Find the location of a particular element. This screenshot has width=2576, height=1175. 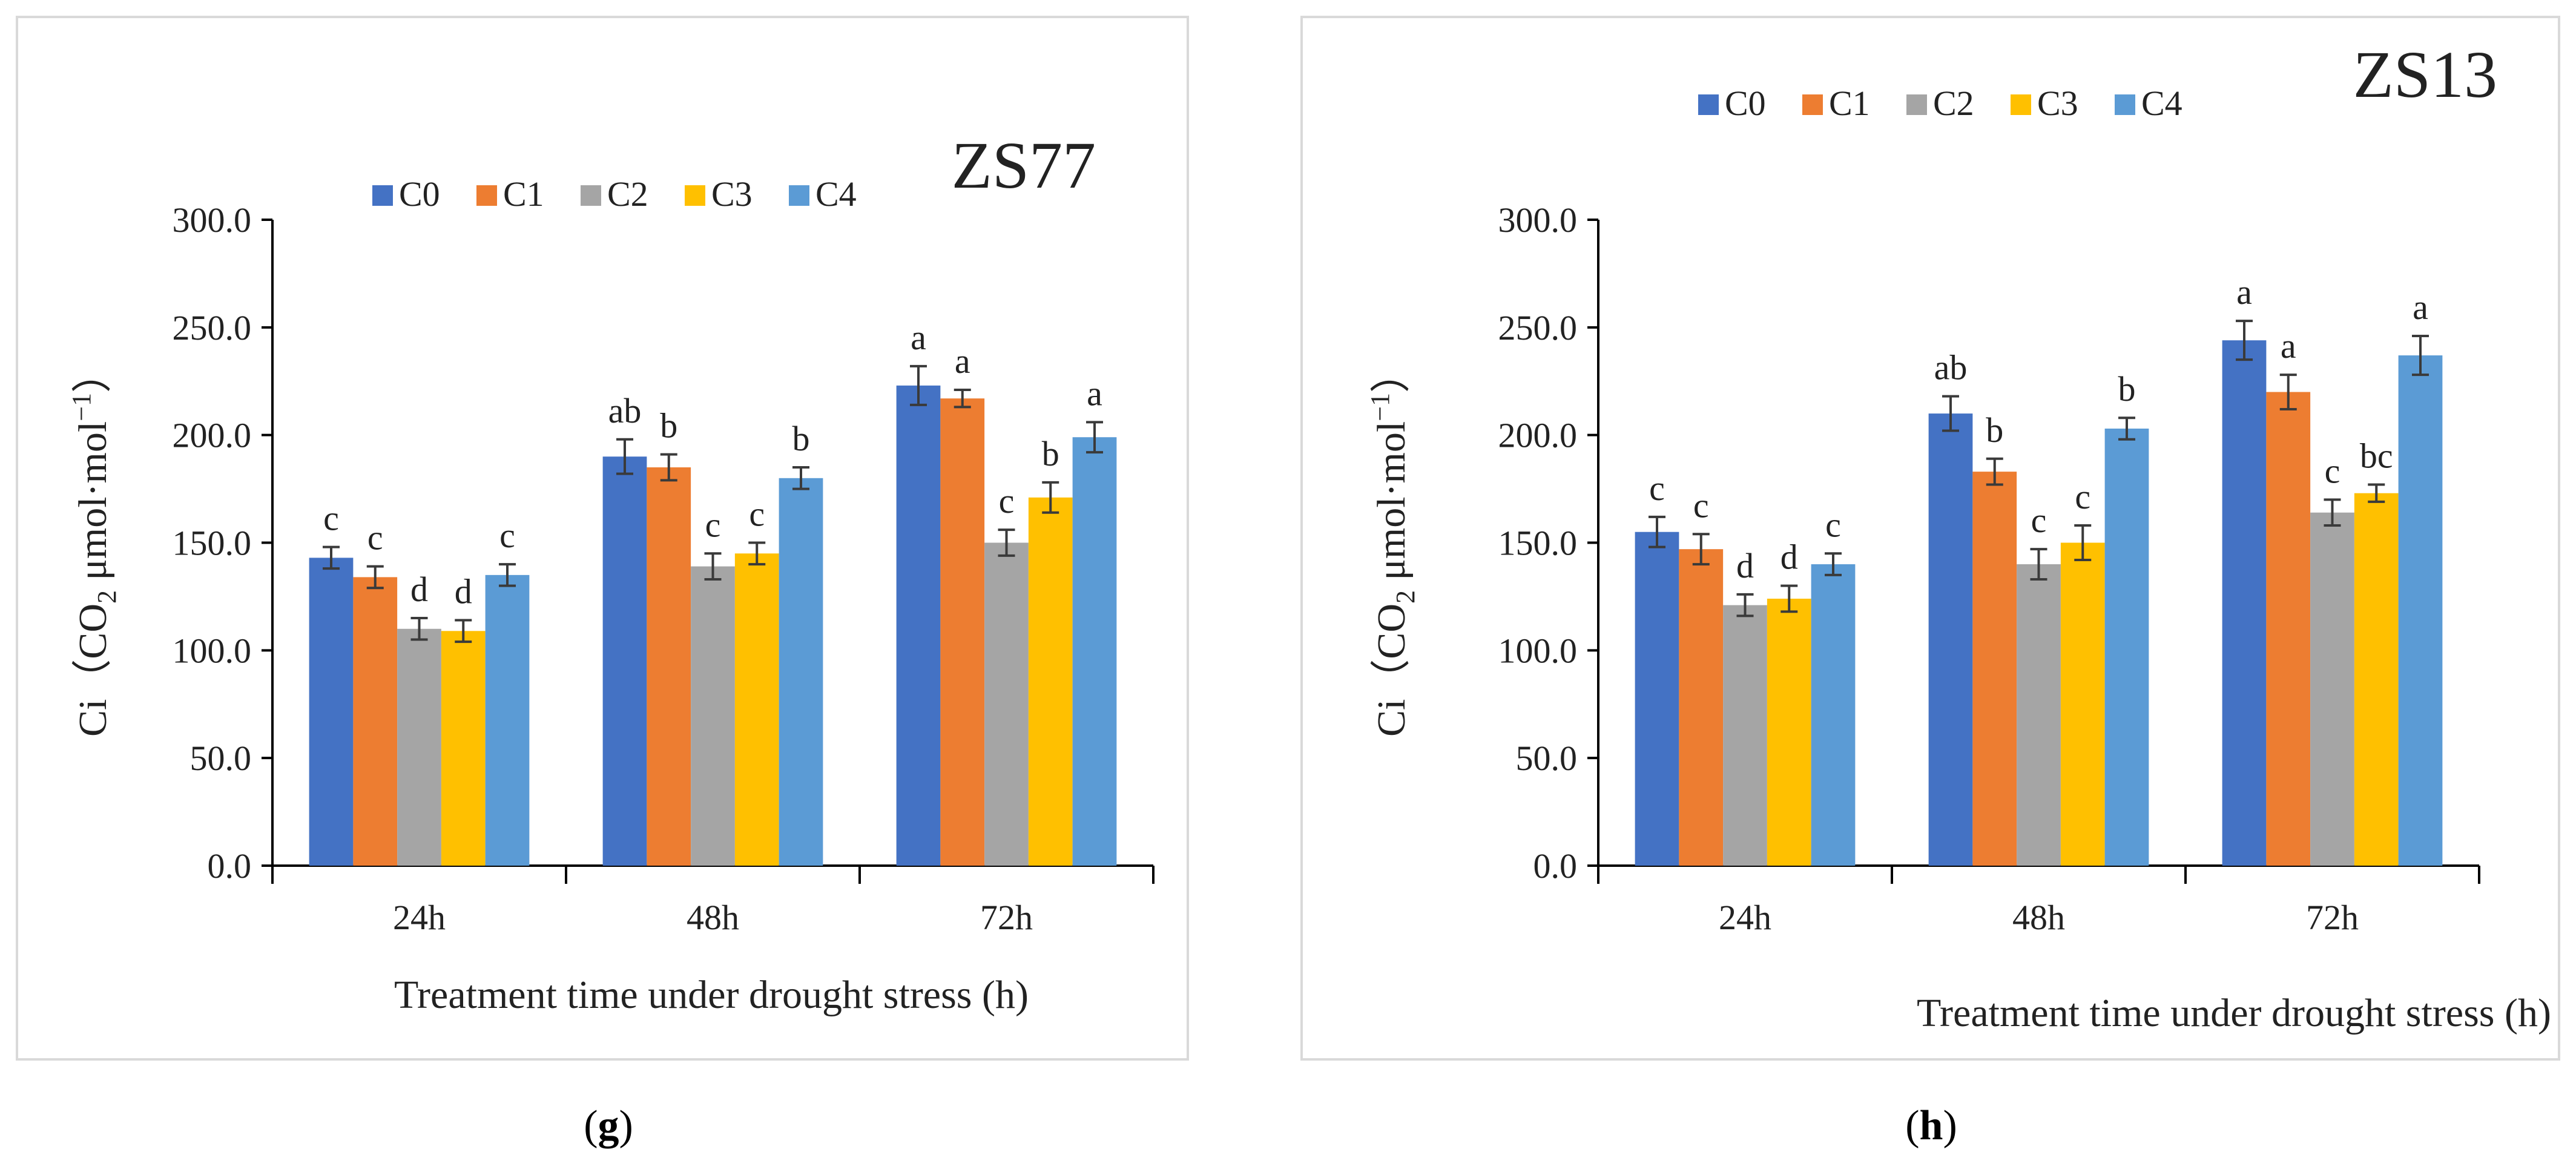

legend-label-c2: C2 is located at coordinates (1953, 104).